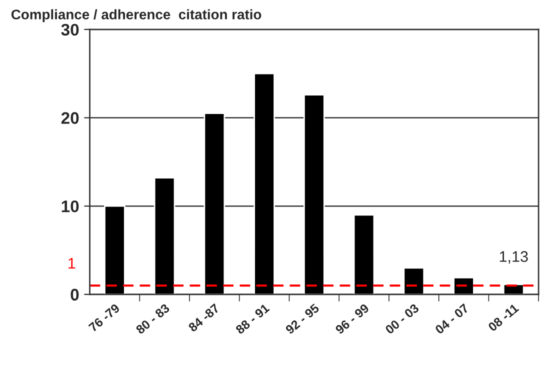 The image size is (544, 368). What do you see at coordinates (302, 318) in the screenshot?
I see `x-tick-label: 92 - 95` at bounding box center [302, 318].